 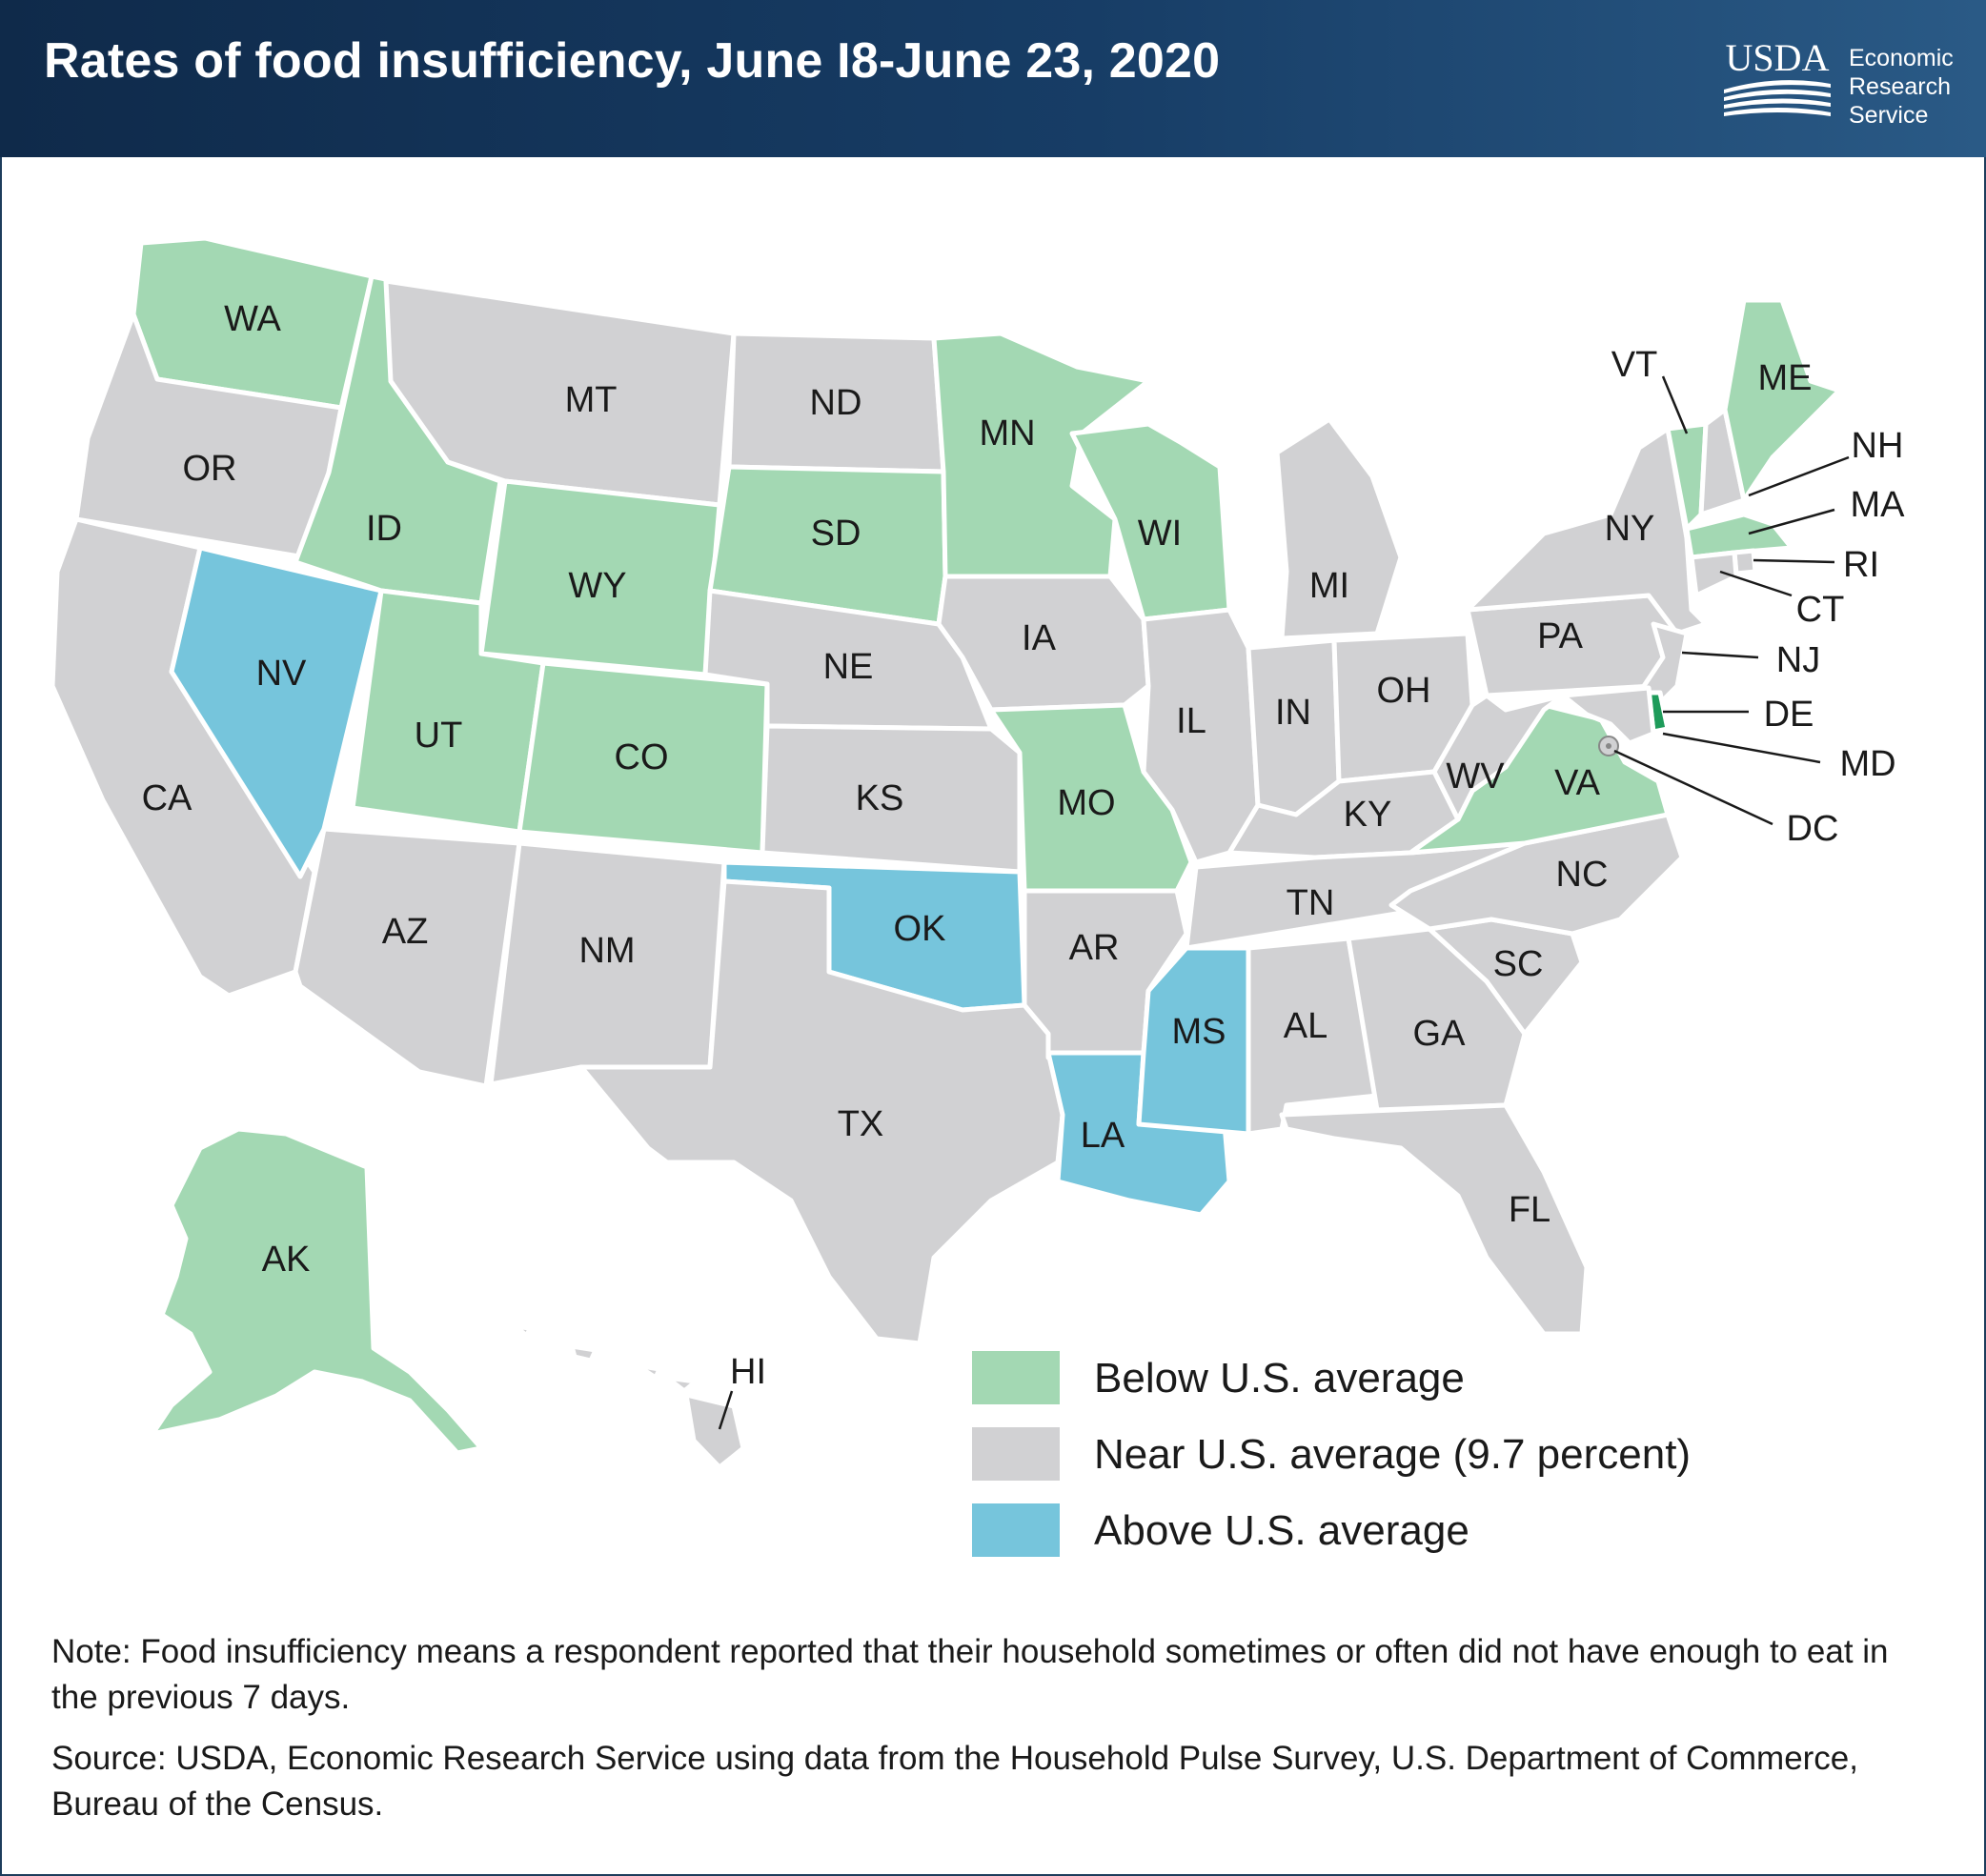 I want to click on label-MD: MD, so click(x=1867, y=764).